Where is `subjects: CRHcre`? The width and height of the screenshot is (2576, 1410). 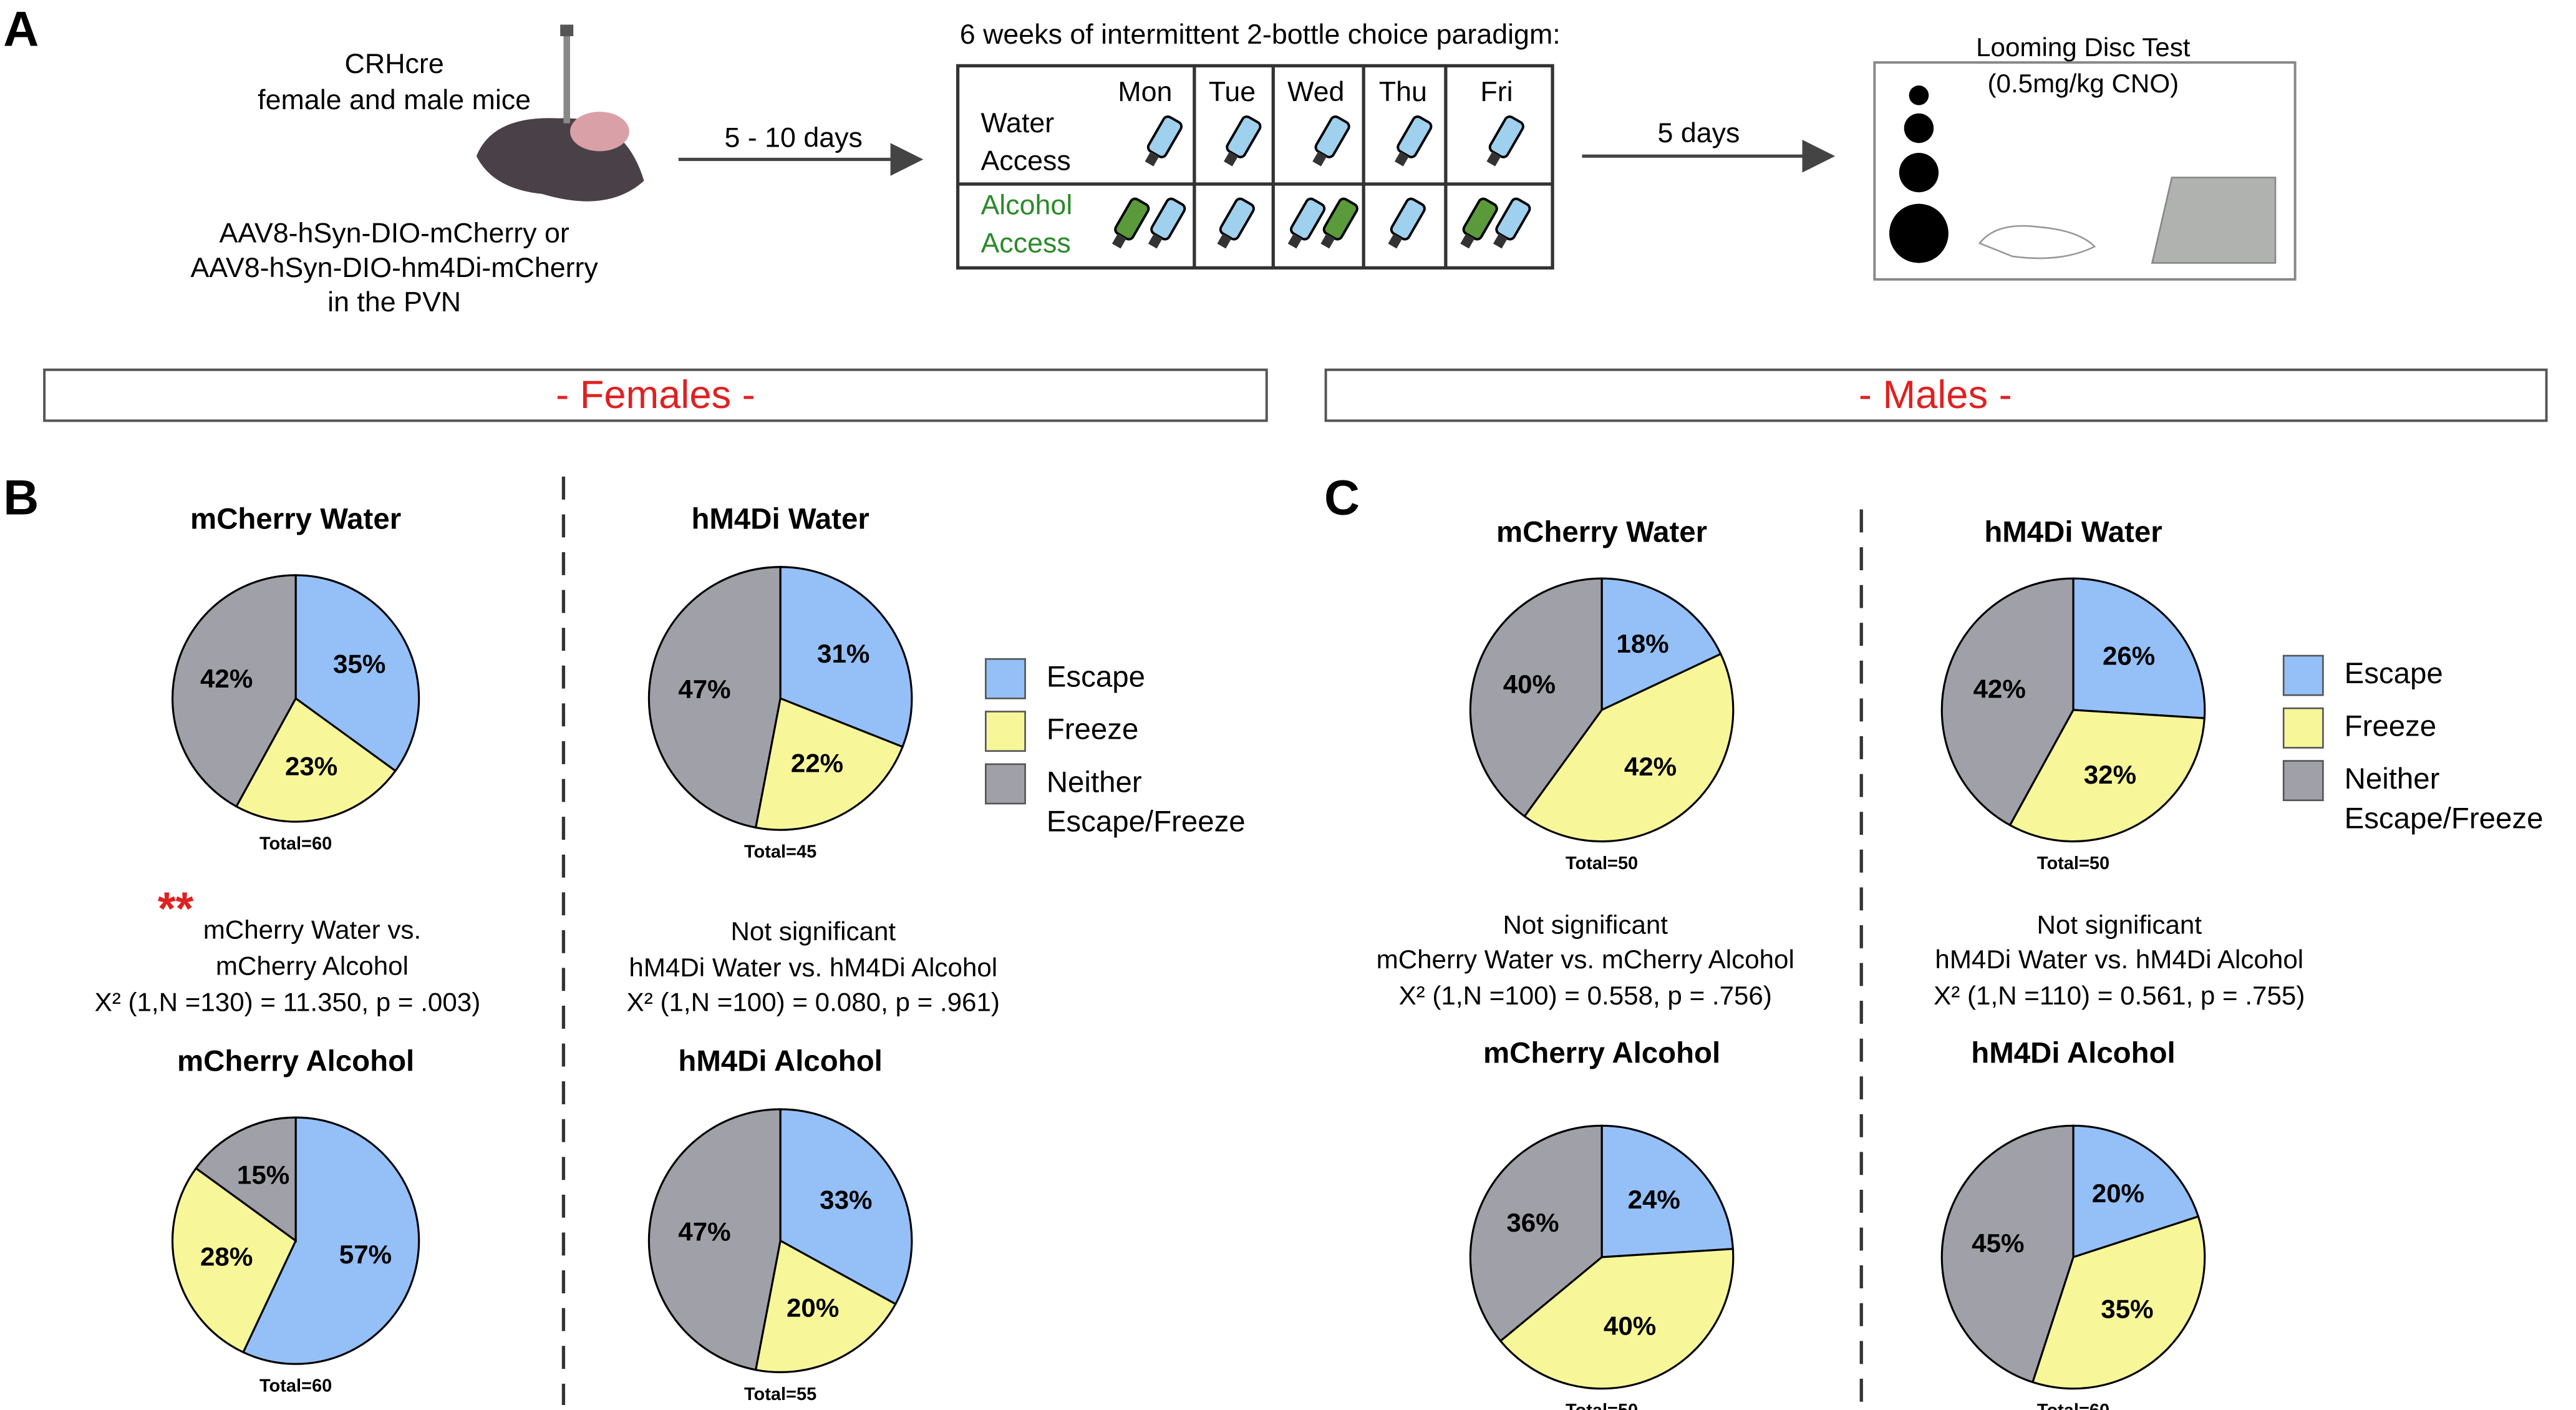
subjects: CRHcre is located at coordinates (394, 63).